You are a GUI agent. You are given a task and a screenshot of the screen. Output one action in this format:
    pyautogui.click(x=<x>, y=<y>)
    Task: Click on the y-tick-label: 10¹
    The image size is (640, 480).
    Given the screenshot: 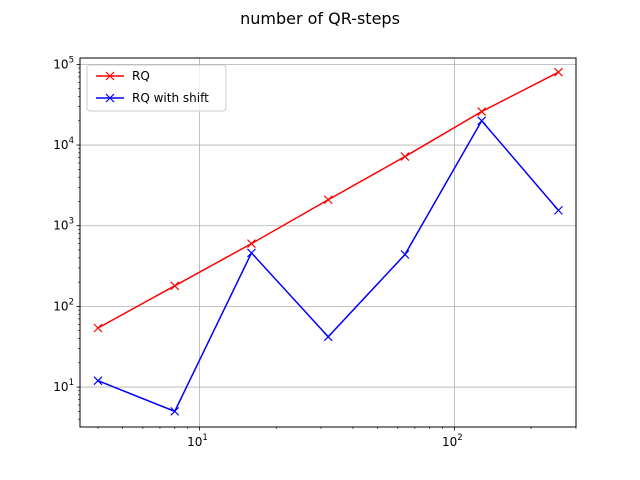 What is the action you would take?
    pyautogui.click(x=63, y=386)
    